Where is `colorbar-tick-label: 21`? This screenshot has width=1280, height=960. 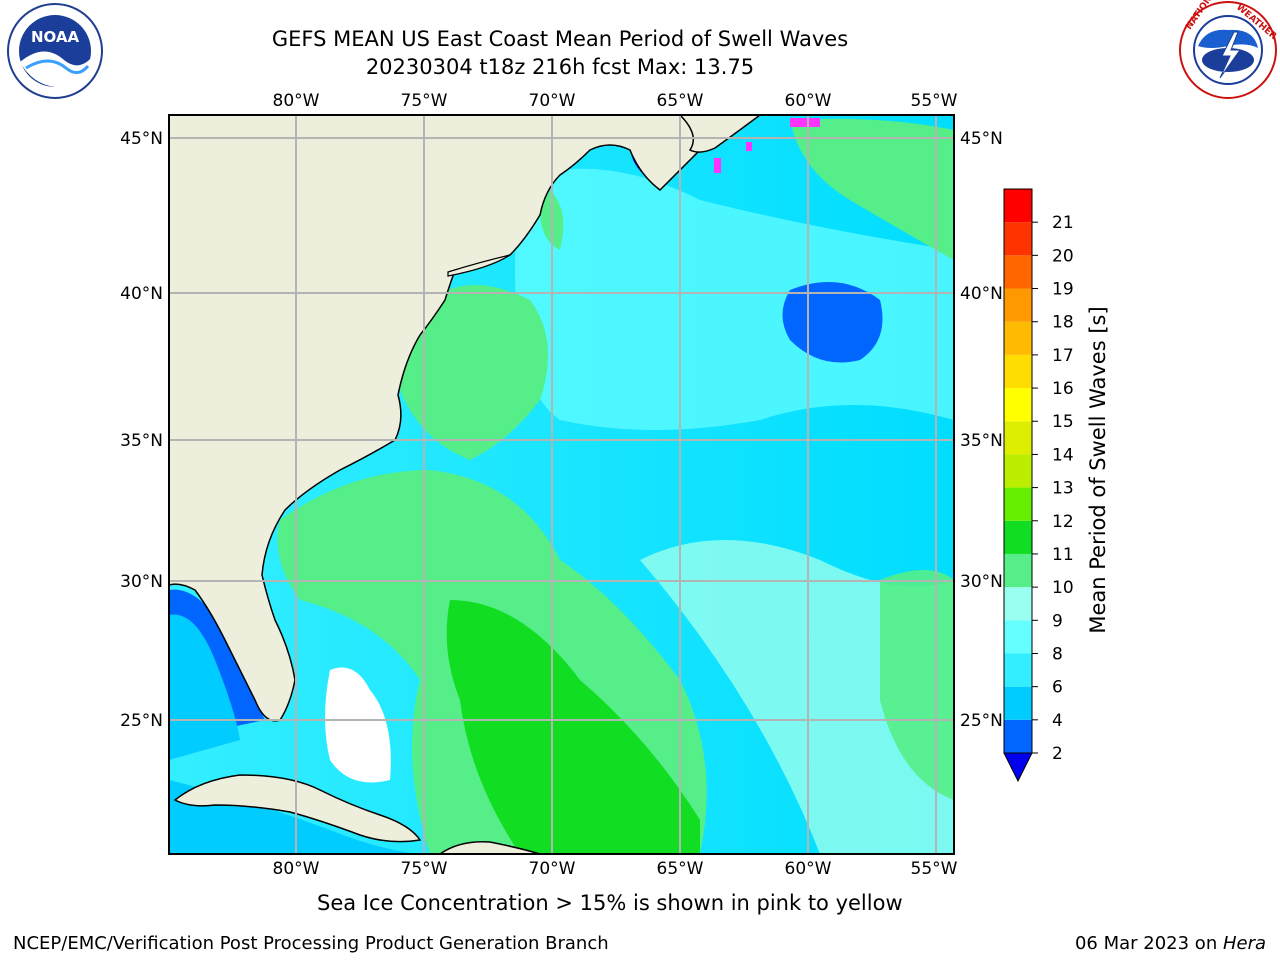
colorbar-tick-label: 21 is located at coordinates (1063, 223).